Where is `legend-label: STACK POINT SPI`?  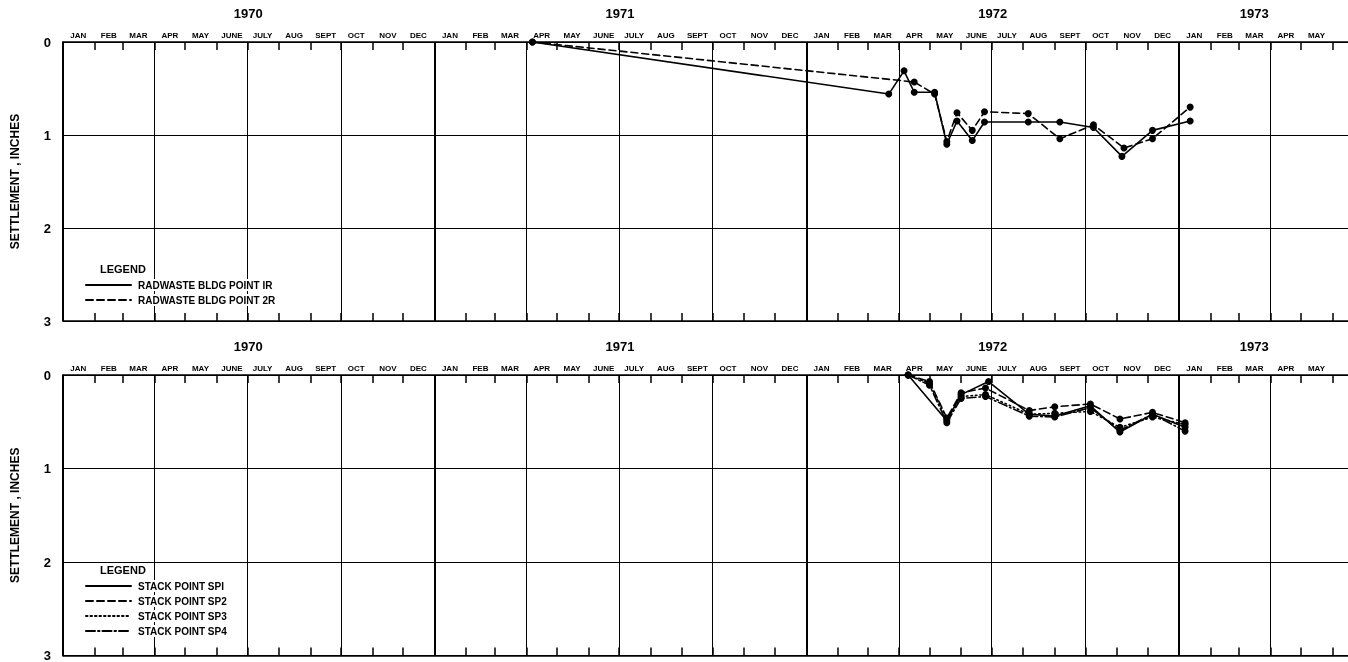
legend-label: STACK POINT SPI is located at coordinates (181, 586).